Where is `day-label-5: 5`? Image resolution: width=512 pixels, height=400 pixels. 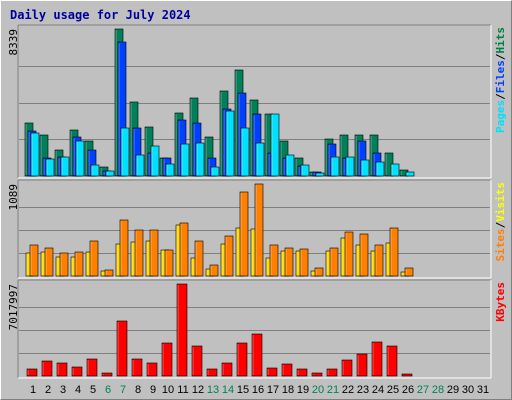 day-label-5: 5 is located at coordinates (93, 390).